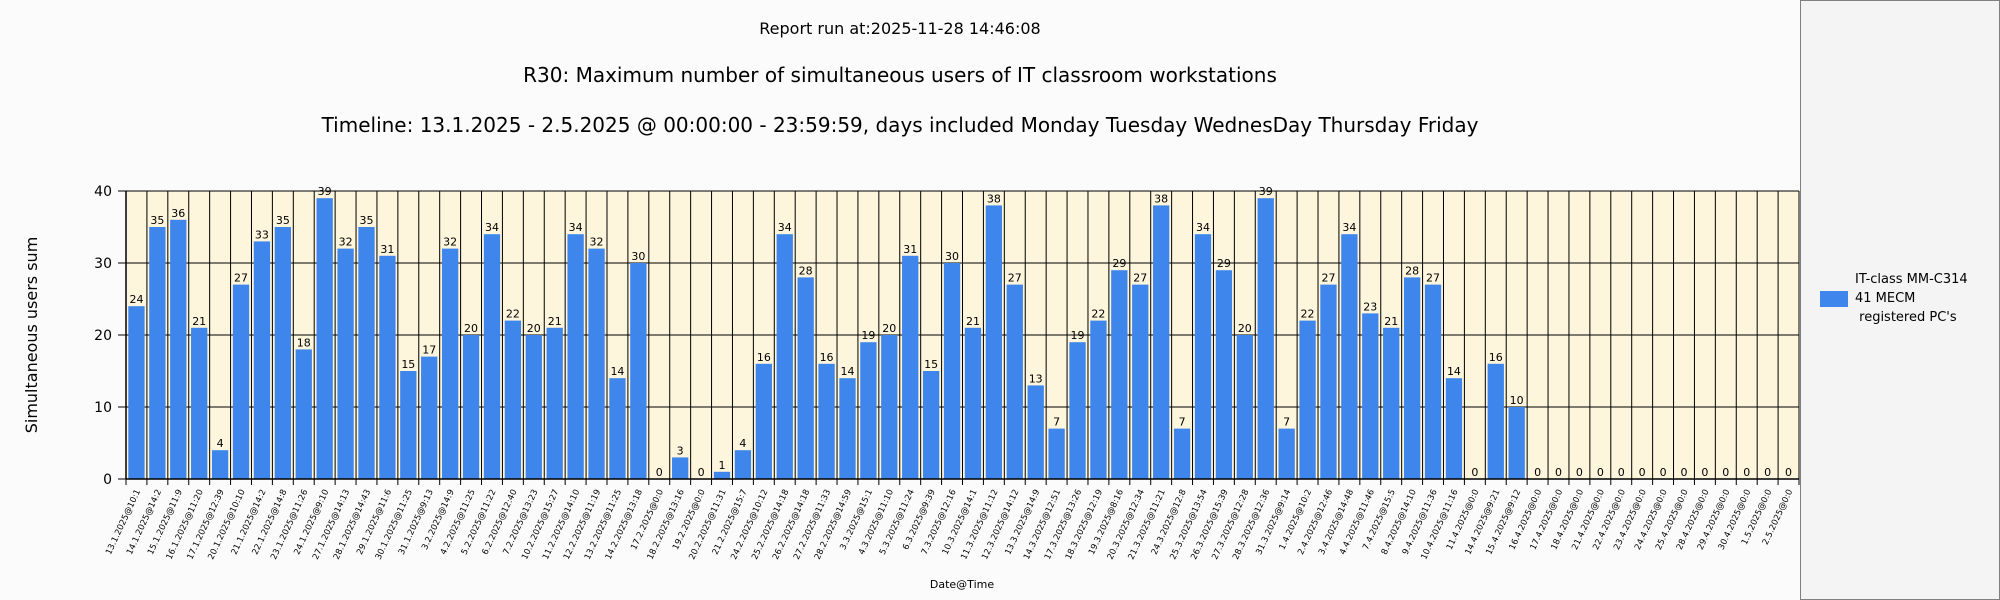  What do you see at coordinates (107, 480) in the screenshot?
I see `y-tick-label: 0` at bounding box center [107, 480].